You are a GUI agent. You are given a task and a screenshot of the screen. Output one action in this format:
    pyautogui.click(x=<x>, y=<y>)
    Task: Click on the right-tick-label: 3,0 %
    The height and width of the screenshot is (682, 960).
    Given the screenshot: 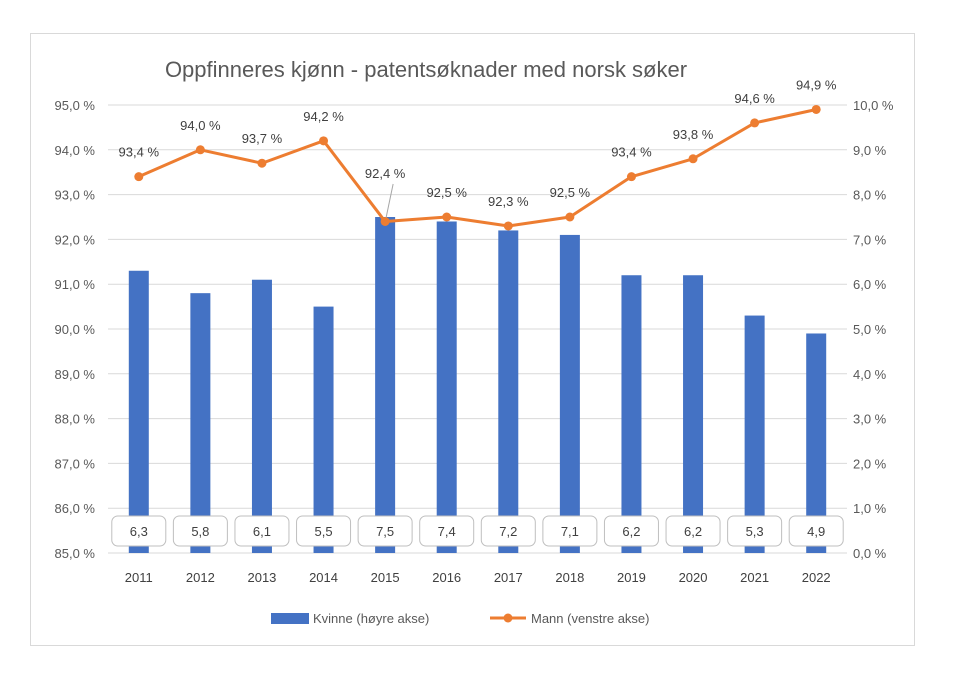 What is the action you would take?
    pyautogui.click(x=870, y=419)
    